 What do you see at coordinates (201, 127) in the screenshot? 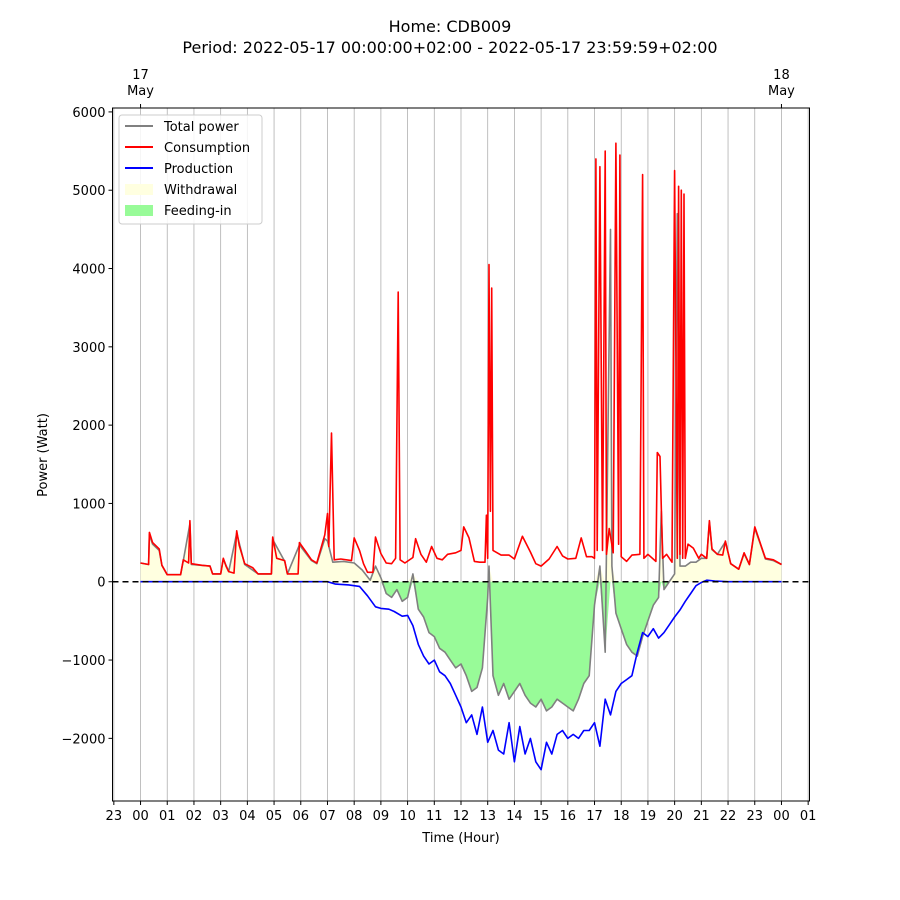
I see `legend-label: Total power` at bounding box center [201, 127].